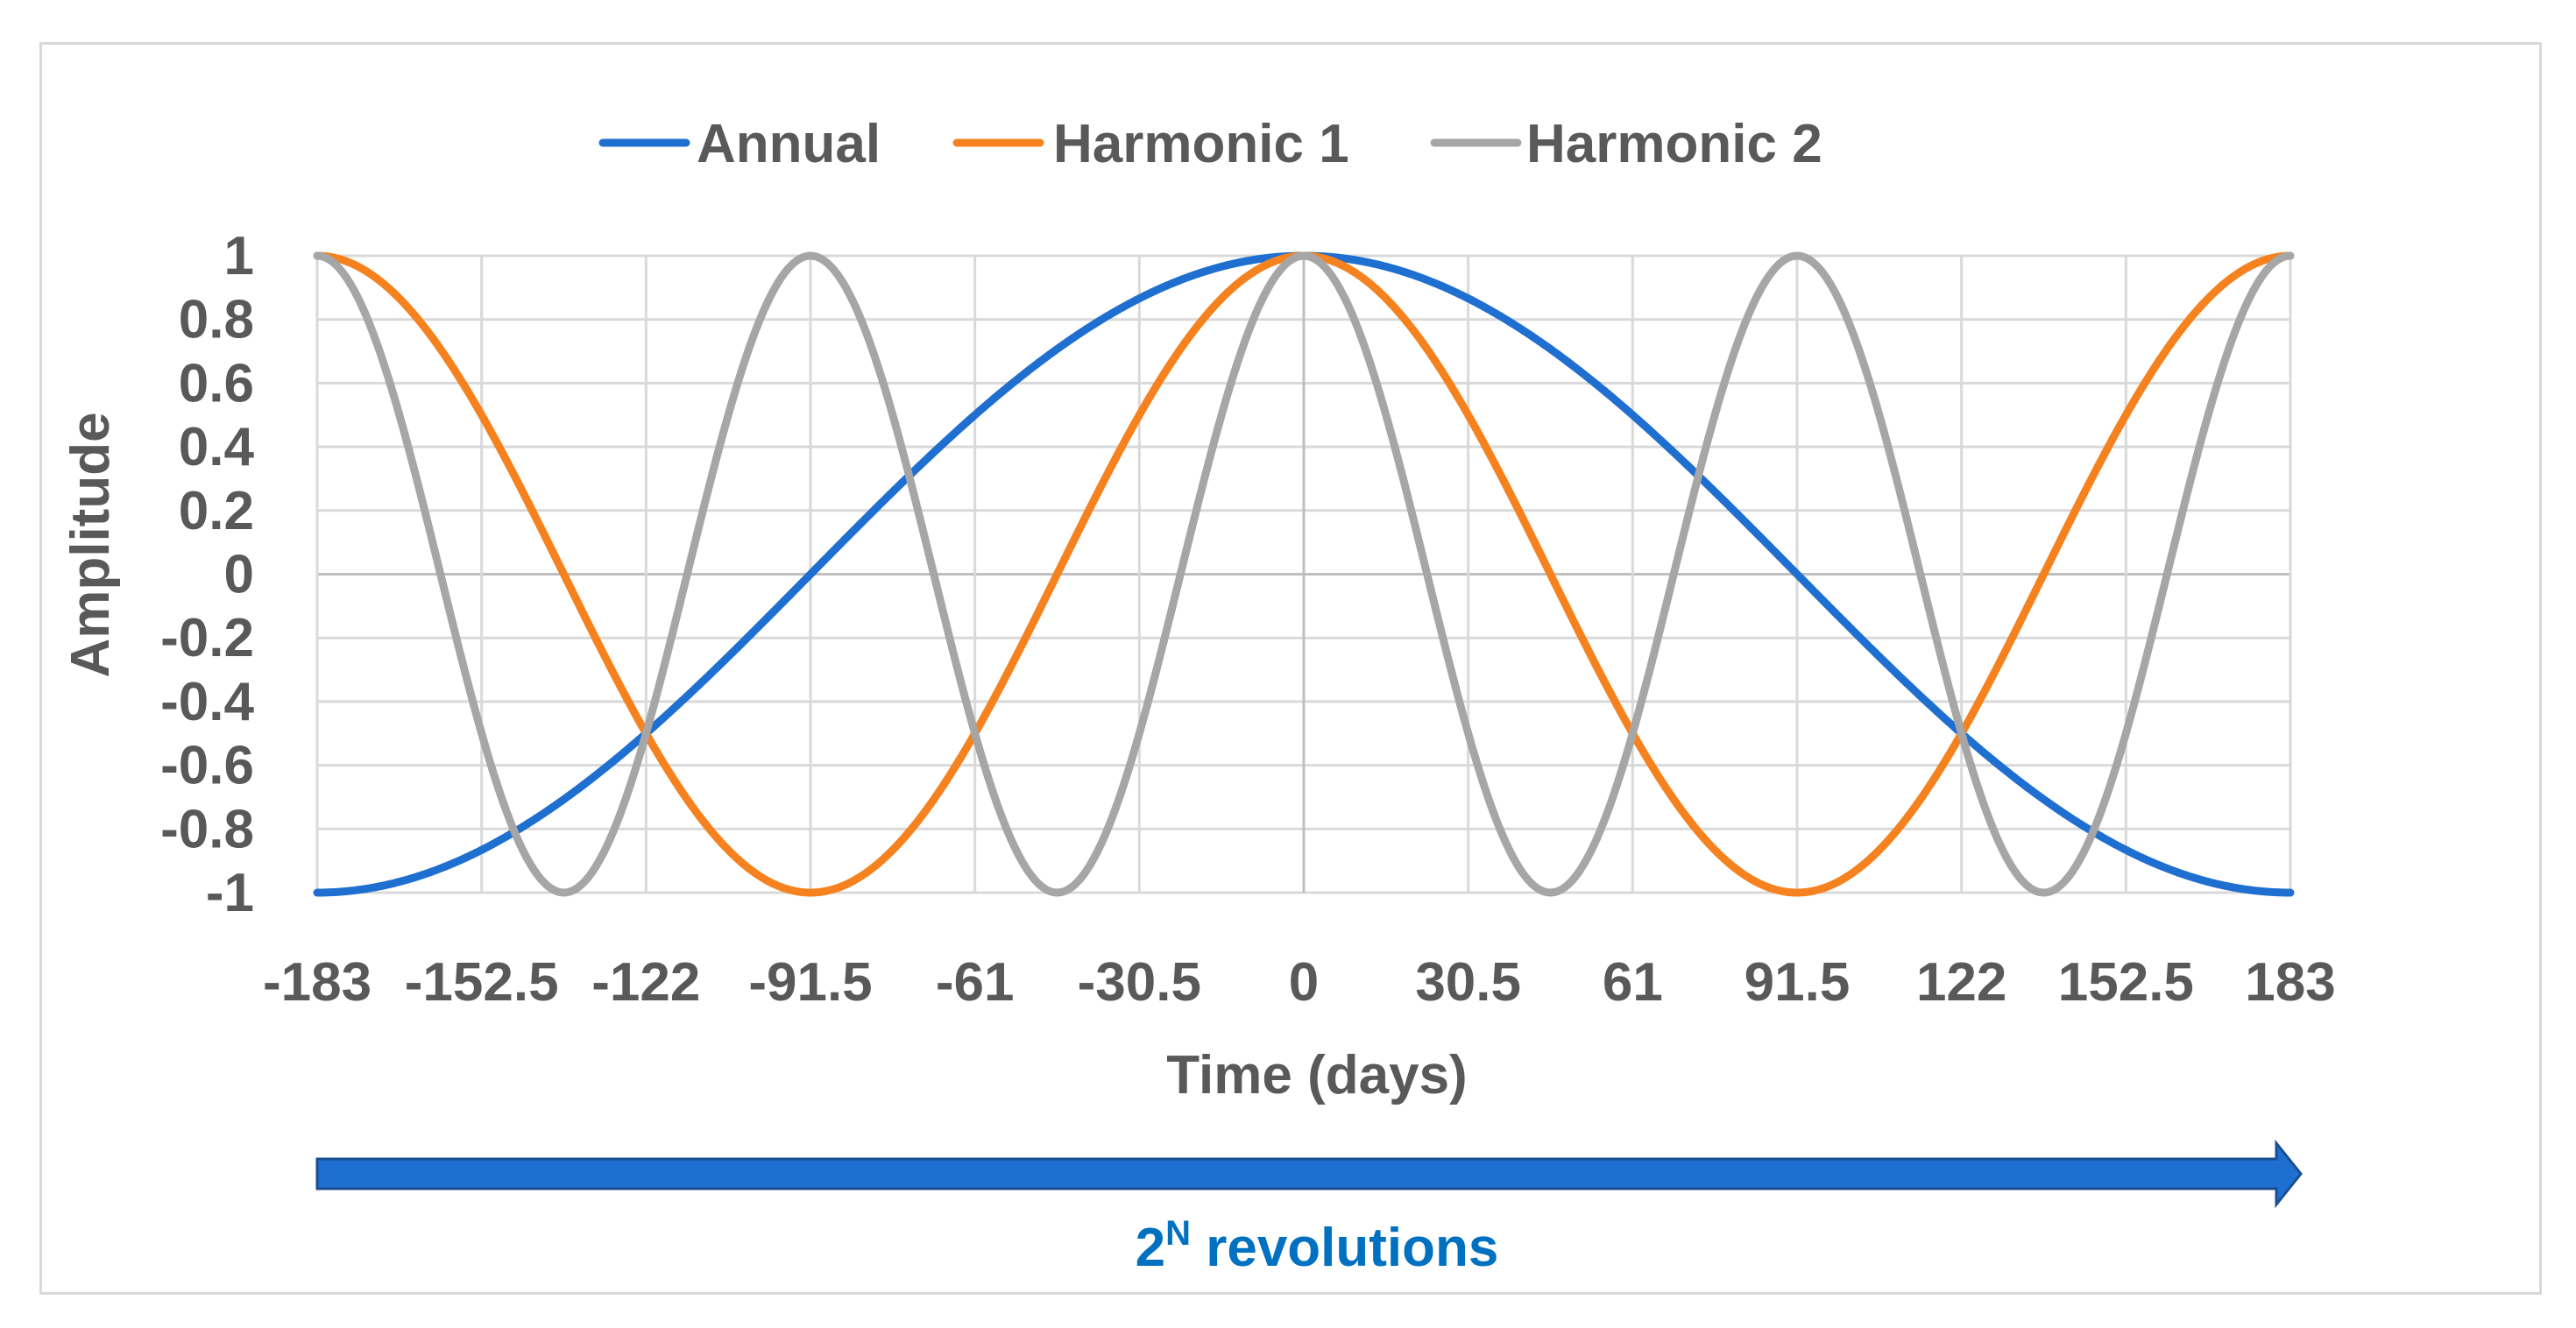 The width and height of the screenshot is (2576, 1328). What do you see at coordinates (1304, 982) in the screenshot?
I see `x-tick-label: 0` at bounding box center [1304, 982].